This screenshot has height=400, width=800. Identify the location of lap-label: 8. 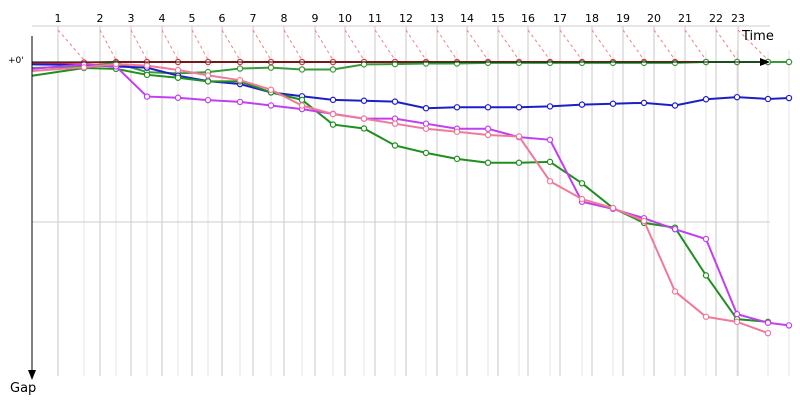
(284, 18).